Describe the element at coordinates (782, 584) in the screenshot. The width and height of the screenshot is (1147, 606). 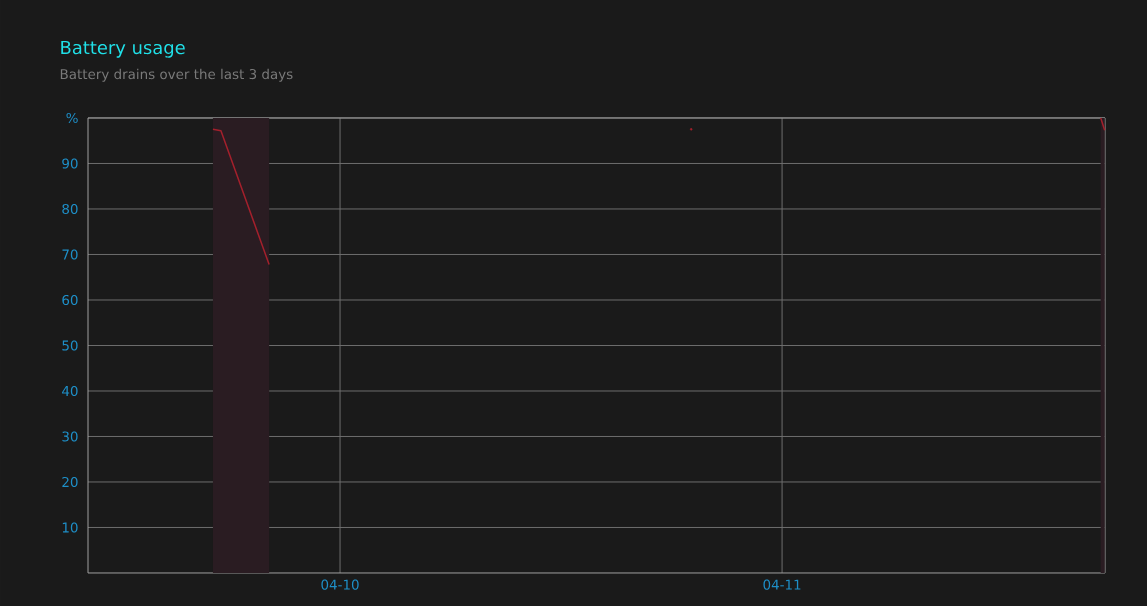
I see `x-tick-label: 04-11` at that location.